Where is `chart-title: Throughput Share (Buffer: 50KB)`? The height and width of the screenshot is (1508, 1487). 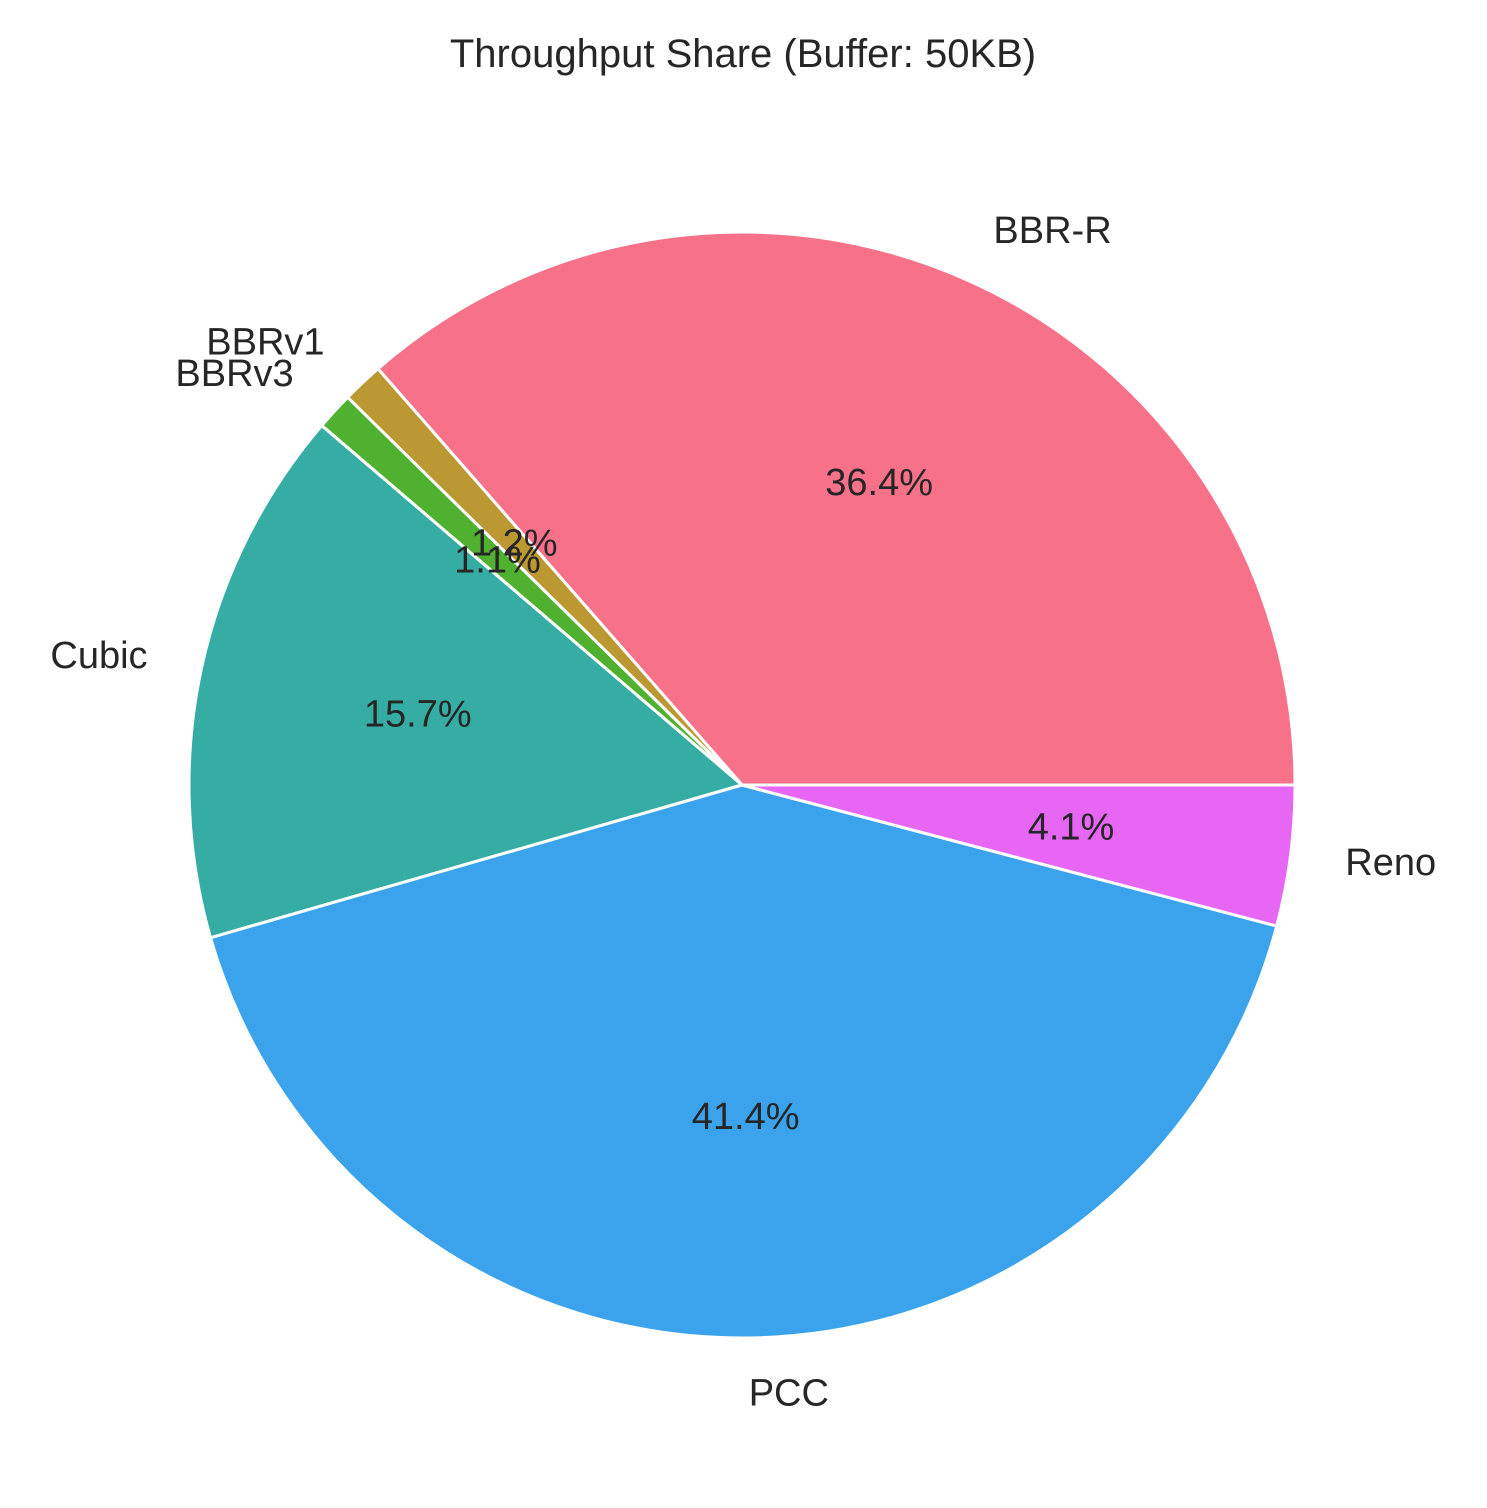 chart-title: Throughput Share (Buffer: 50KB) is located at coordinates (743, 54).